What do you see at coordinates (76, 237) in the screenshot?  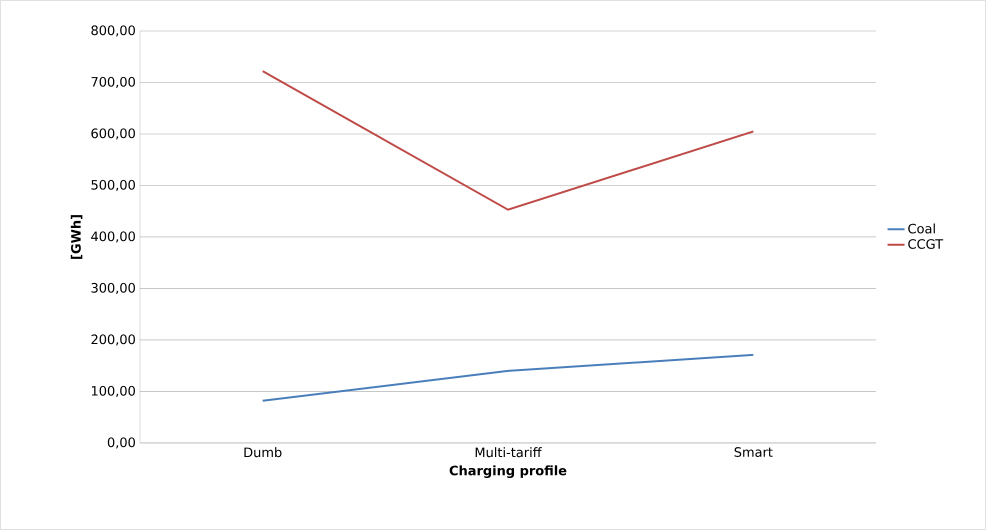 I see `y-axis-title: [GWh]` at bounding box center [76, 237].